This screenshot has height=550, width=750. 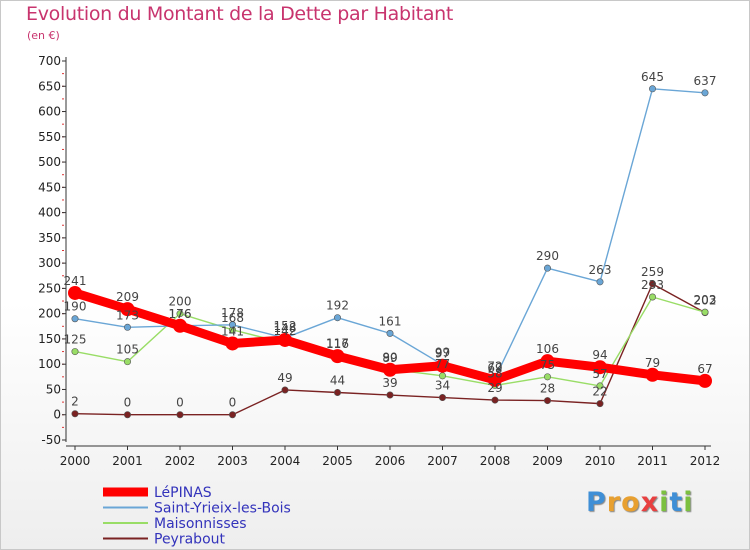 I want to click on data-label-saint-yrieix-les-bois: 192, so click(x=337, y=306).